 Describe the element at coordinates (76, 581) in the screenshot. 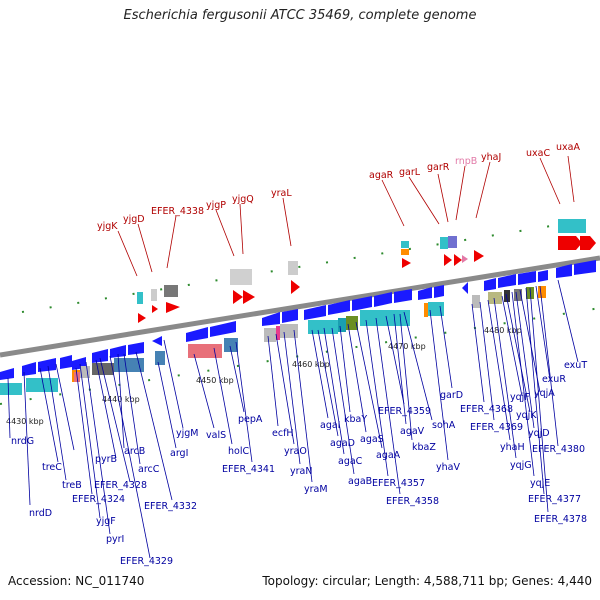

I see `accession-text: Accession: NC_011740` at that location.